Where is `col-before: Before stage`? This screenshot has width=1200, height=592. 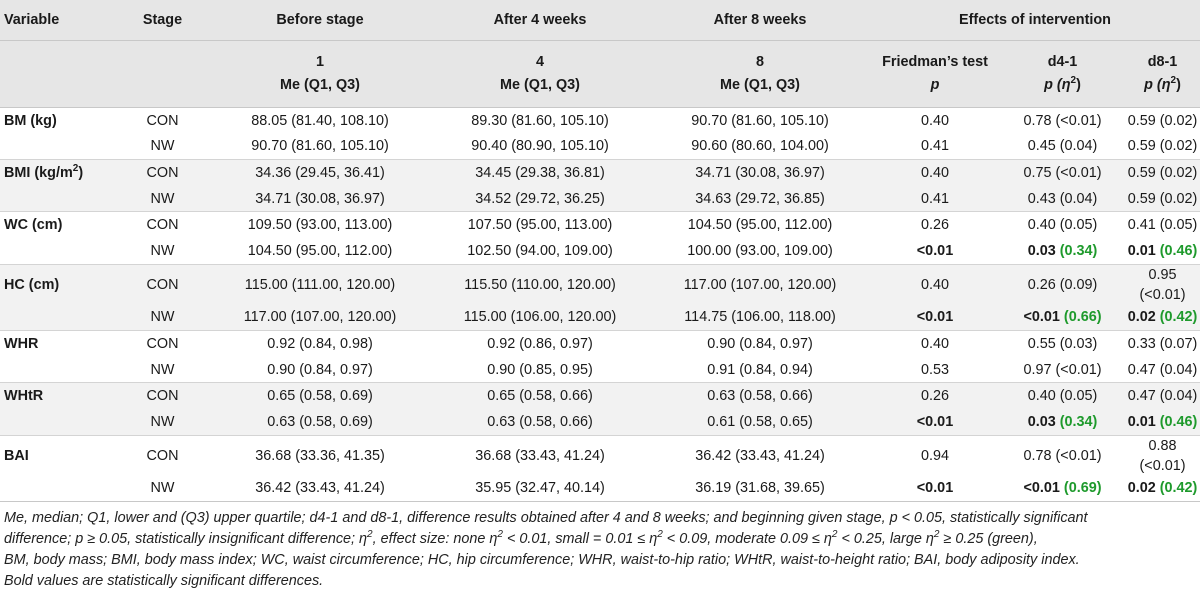 col-before: Before stage is located at coordinates (320, 20).